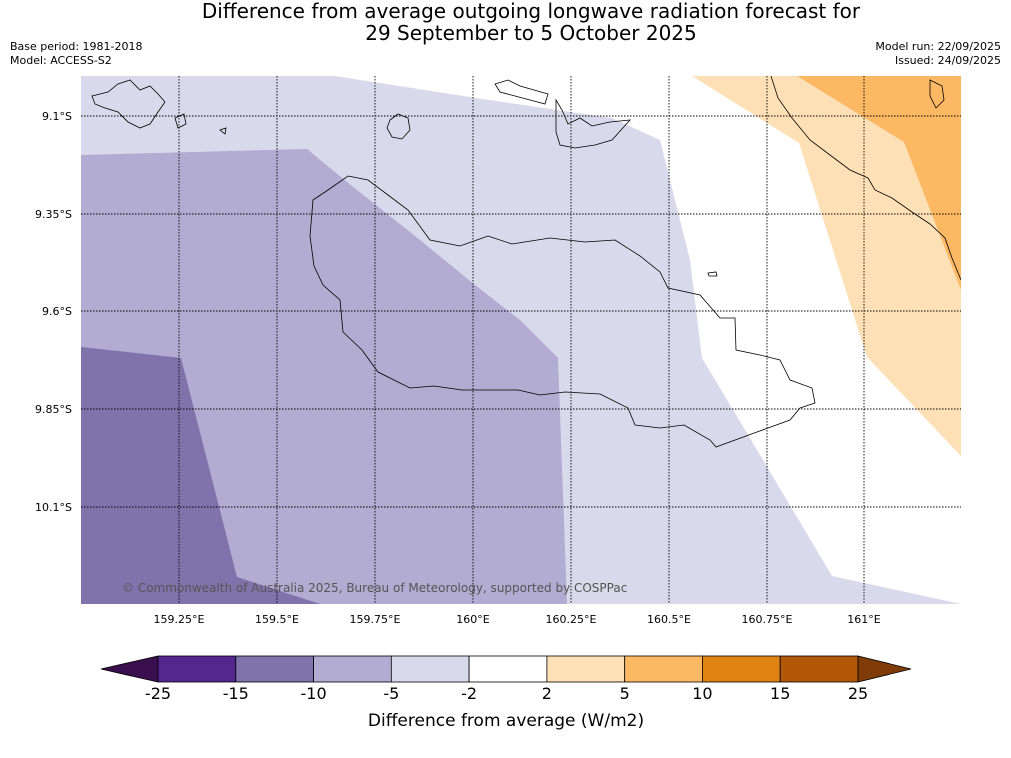  What do you see at coordinates (863, 619) in the screenshot?
I see `lon-label: 161°E` at bounding box center [863, 619].